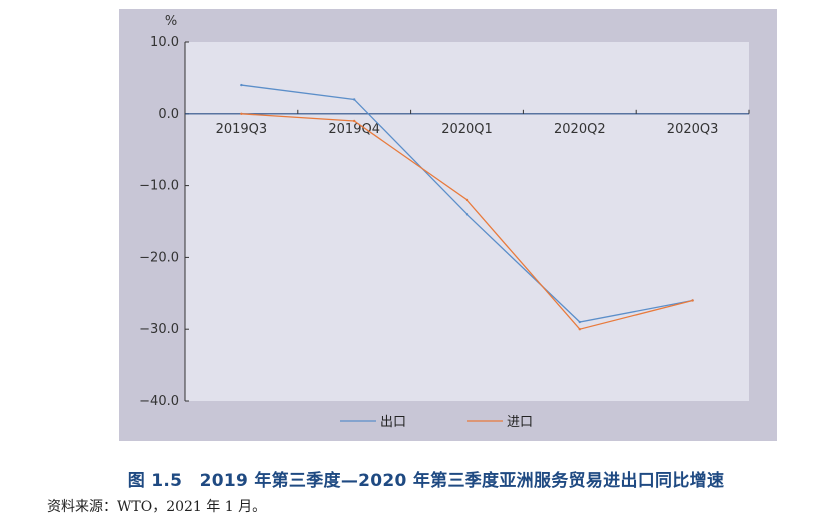  Describe the element at coordinates (159, 257) in the screenshot. I see `y-tick-label: −20.0` at that location.